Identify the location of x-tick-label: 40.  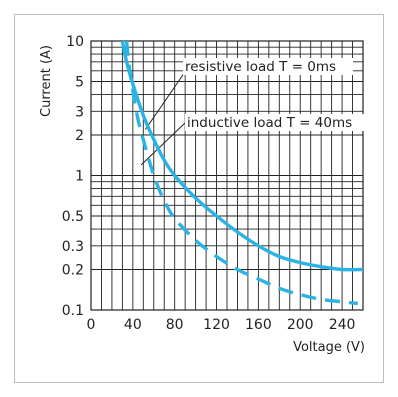
(133, 325).